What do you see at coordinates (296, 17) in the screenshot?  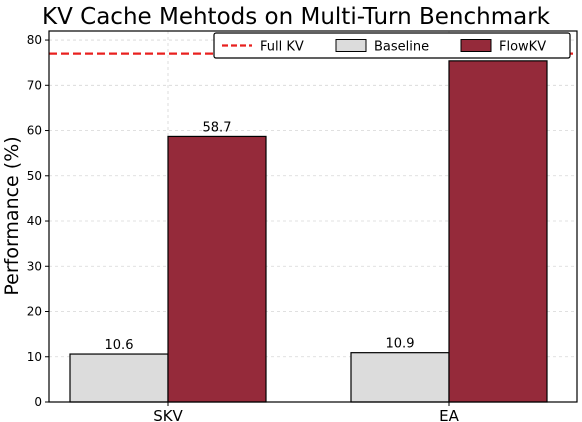 I see `chart-title: KV Cache Mehtods on Multi-Turn Benchmark` at bounding box center [296, 17].